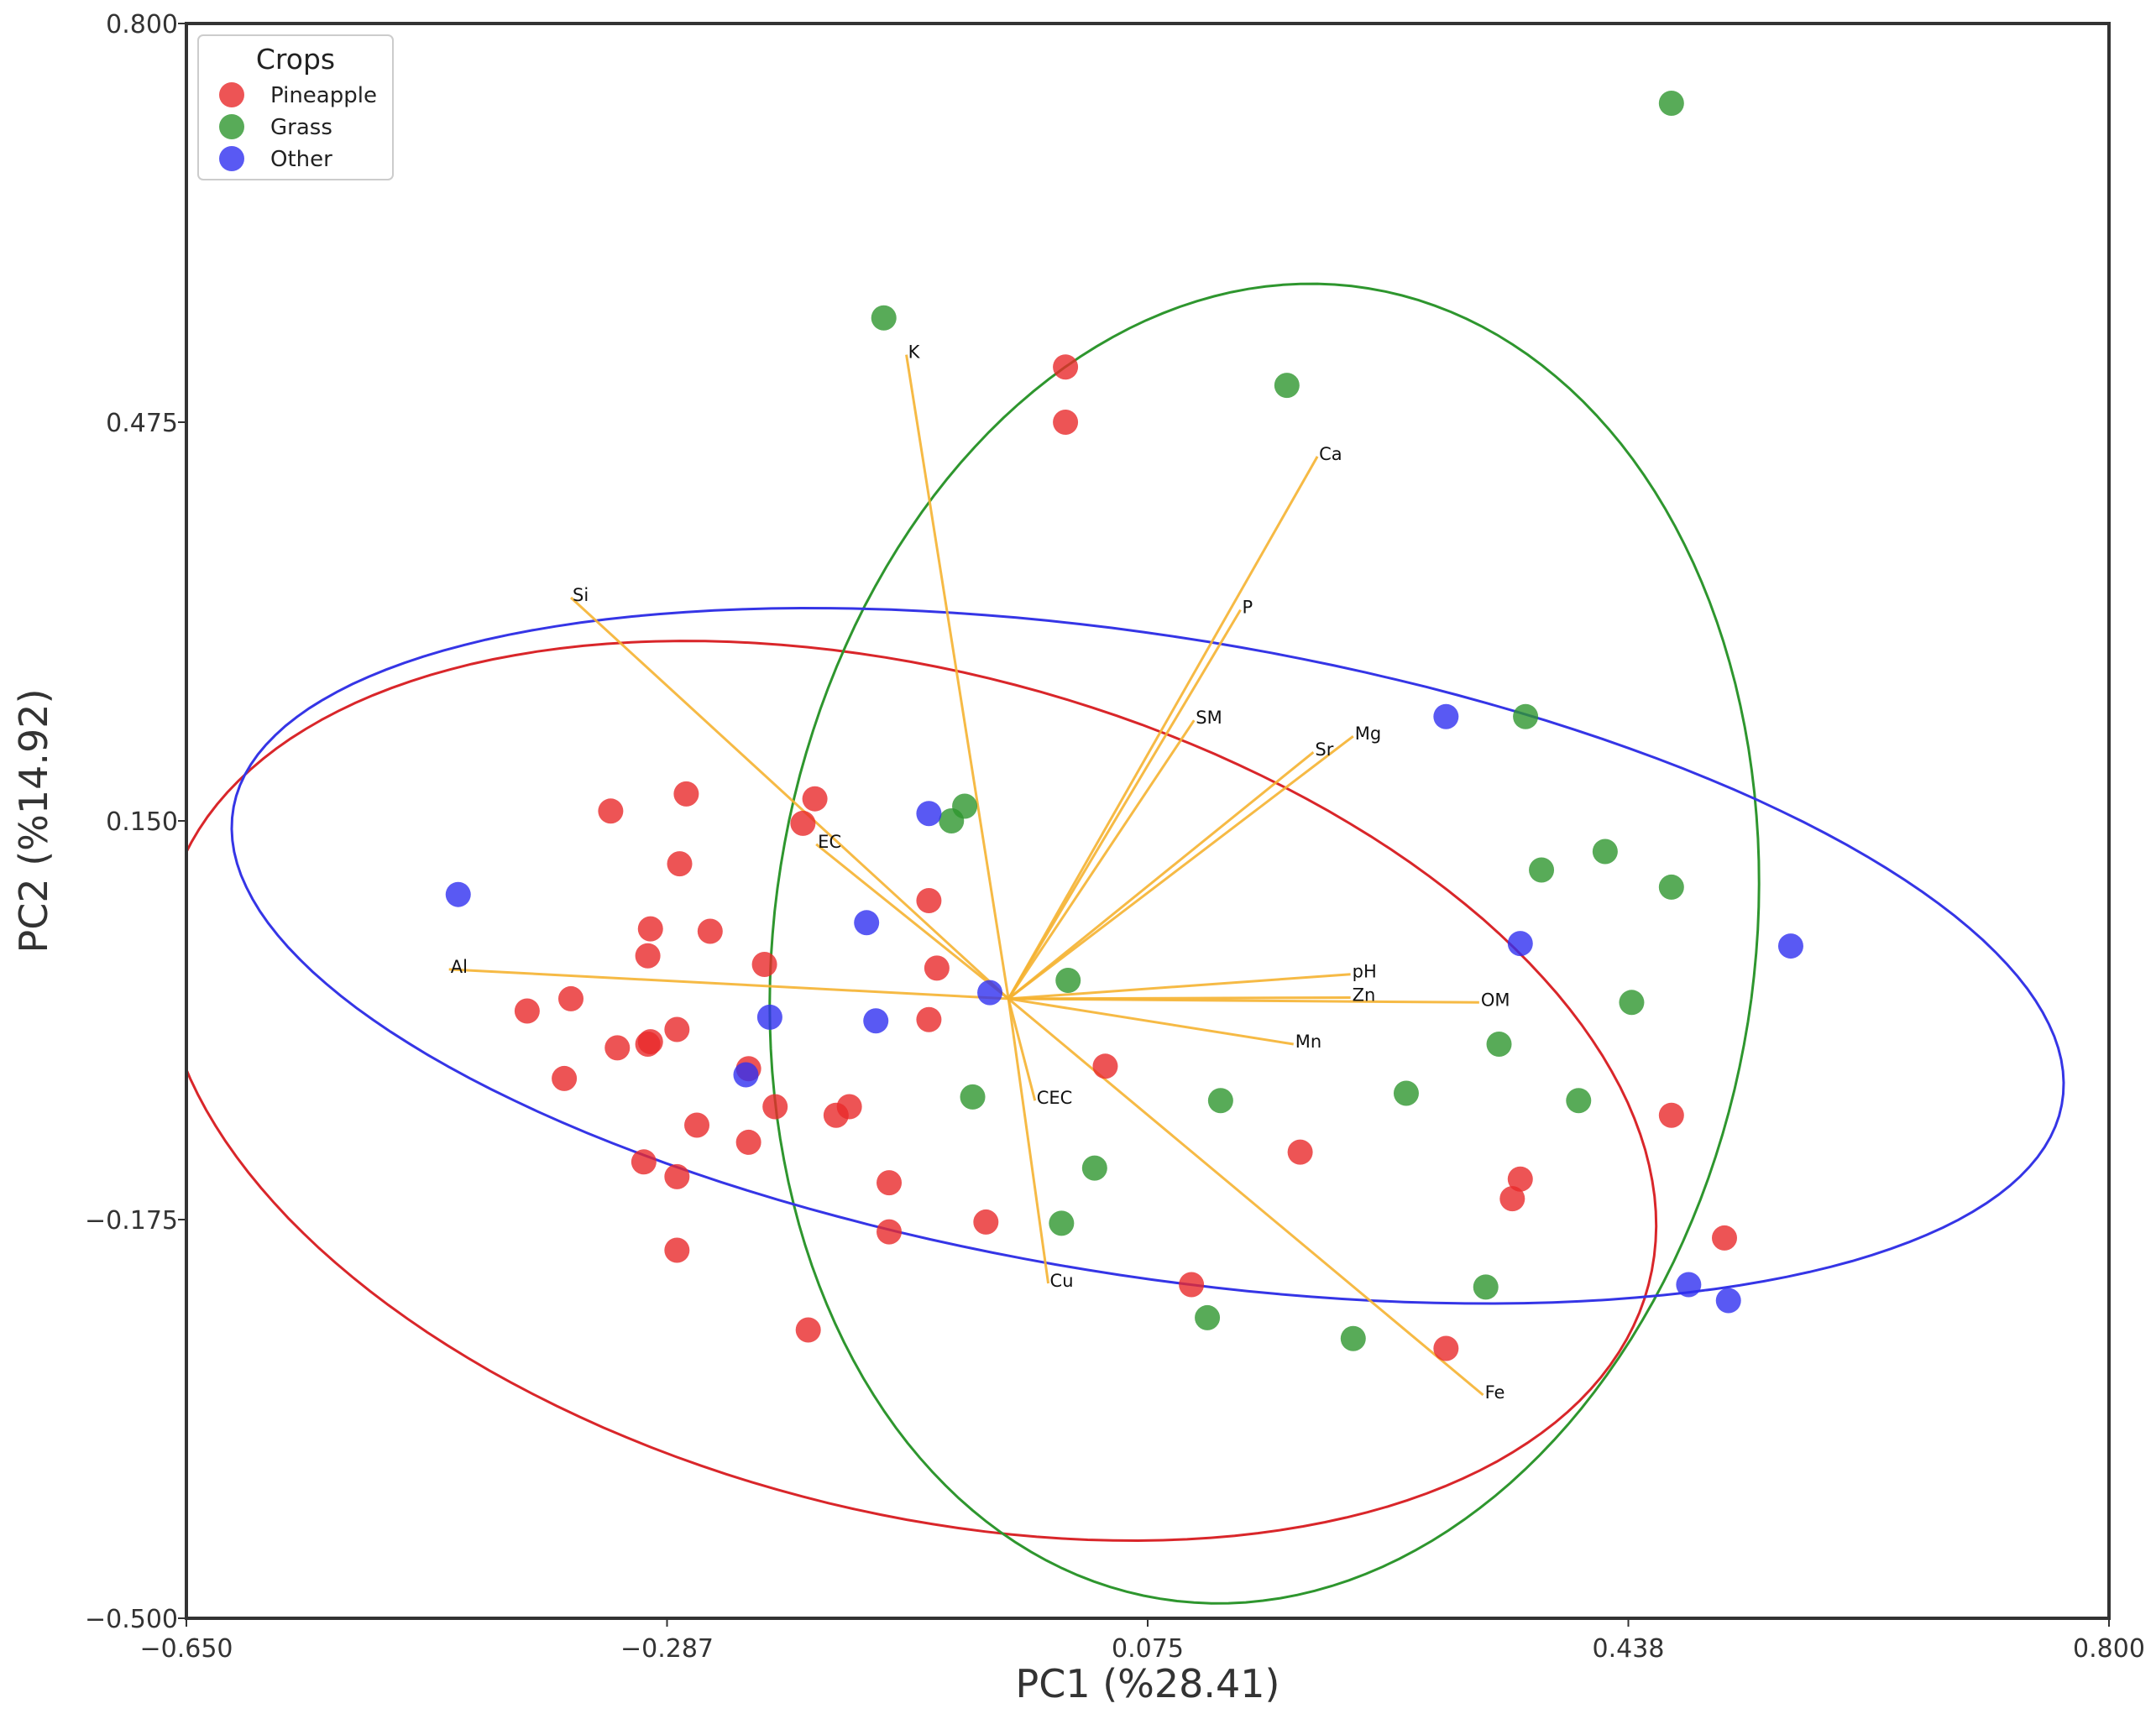 This screenshot has width=2156, height=1719. I want to click on vector-label-cec: CEC, so click(1055, 1098).